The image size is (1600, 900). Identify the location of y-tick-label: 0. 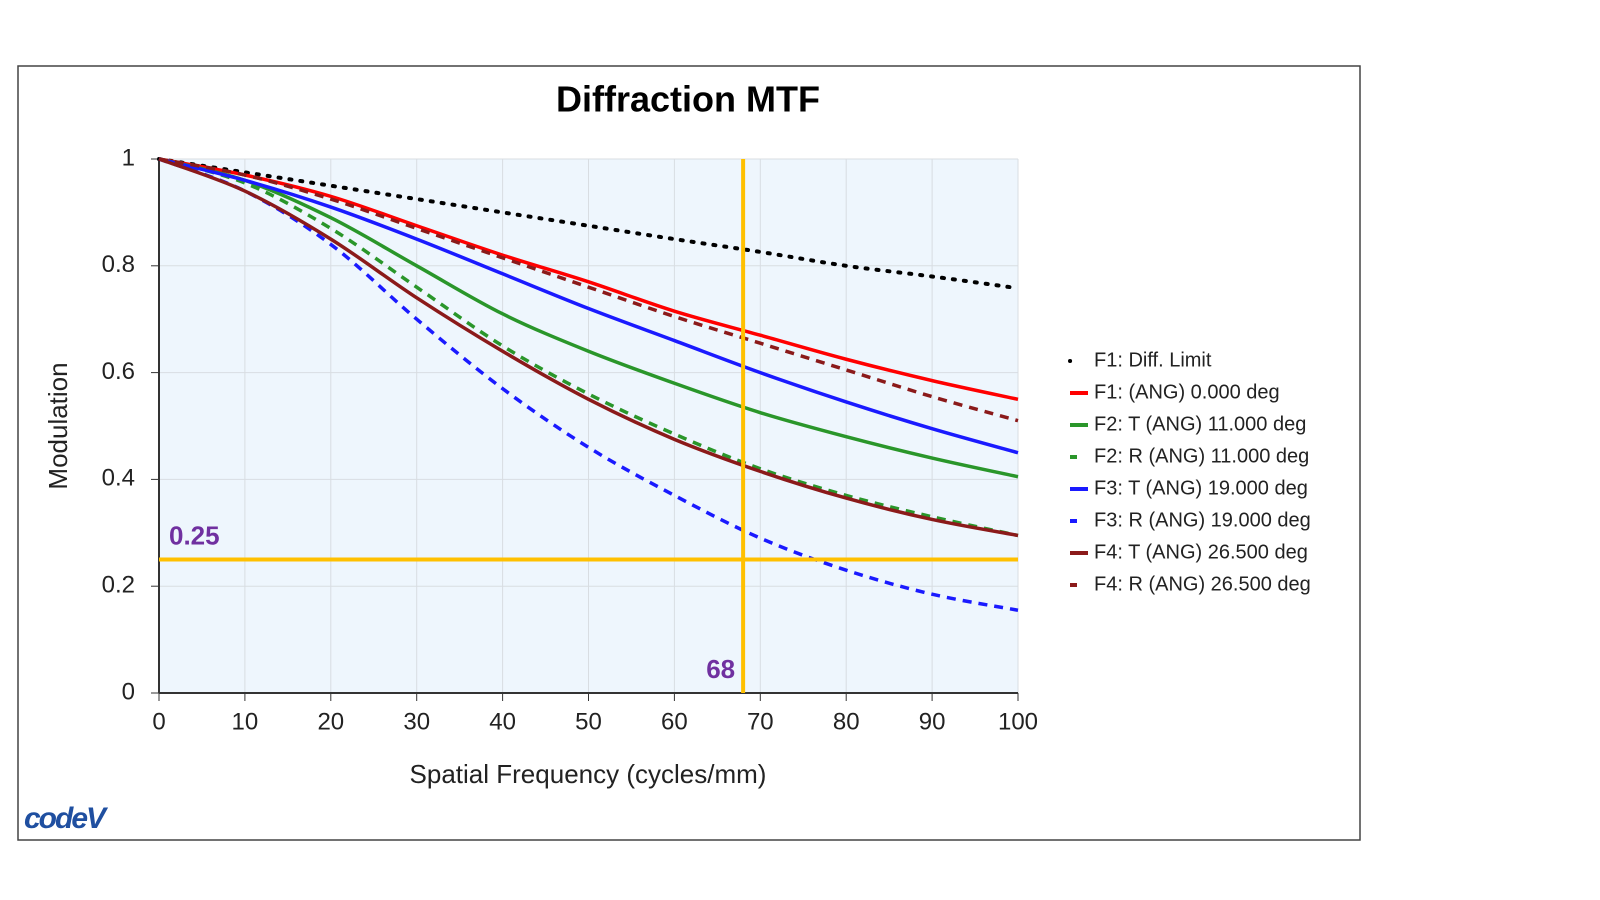
(128, 691).